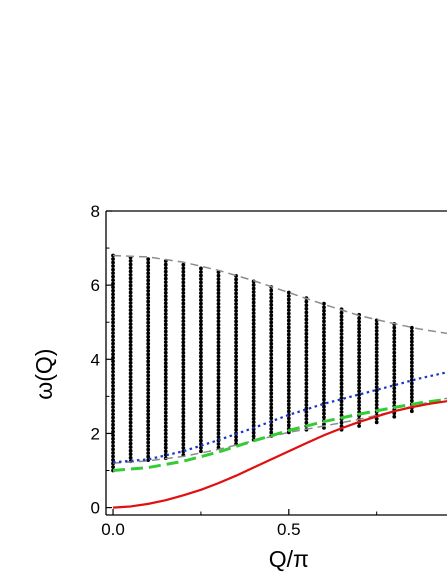 This screenshot has width=447, height=578. Describe the element at coordinates (95, 433) in the screenshot. I see `y-tick-label: 2` at that location.